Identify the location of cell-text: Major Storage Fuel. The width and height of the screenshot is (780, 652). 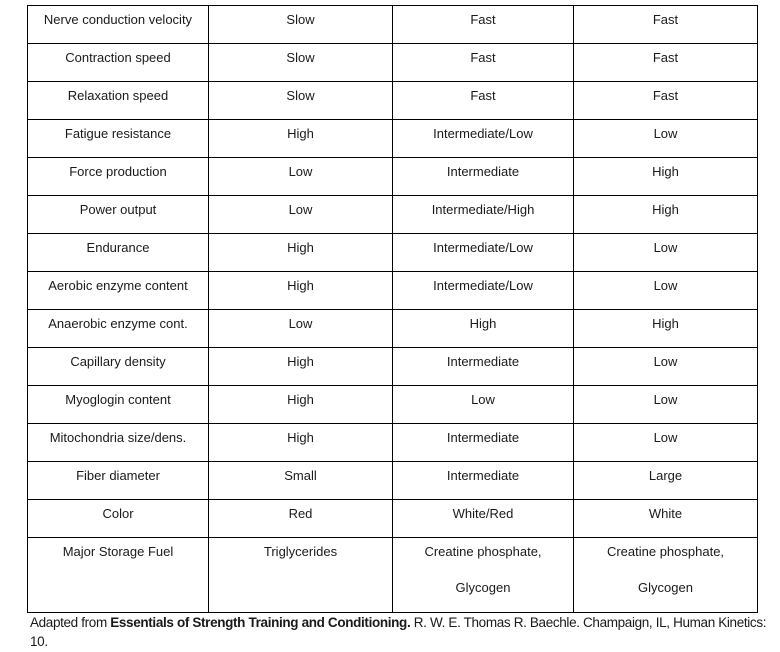
(118, 551).